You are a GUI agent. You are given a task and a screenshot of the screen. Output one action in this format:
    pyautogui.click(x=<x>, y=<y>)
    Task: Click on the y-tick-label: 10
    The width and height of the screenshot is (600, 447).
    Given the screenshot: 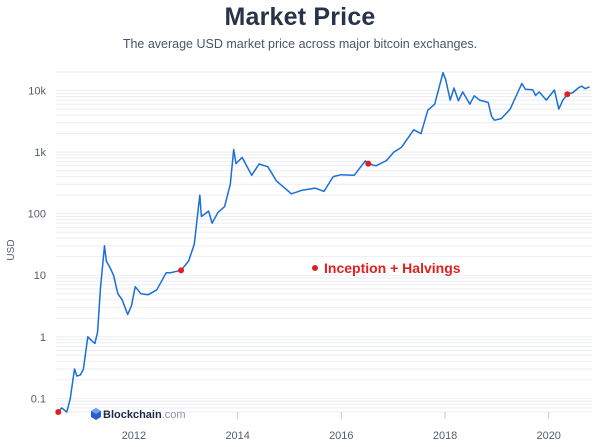 What is the action you would take?
    pyautogui.click(x=40, y=276)
    